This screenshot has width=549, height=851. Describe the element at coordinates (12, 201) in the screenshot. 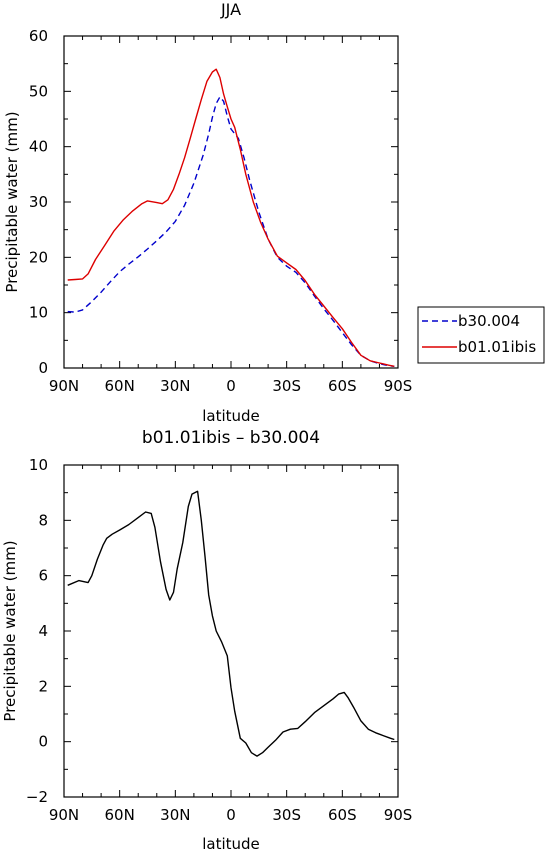

I see `top-chart-ylabel: Precipitable water (mm)` at that location.